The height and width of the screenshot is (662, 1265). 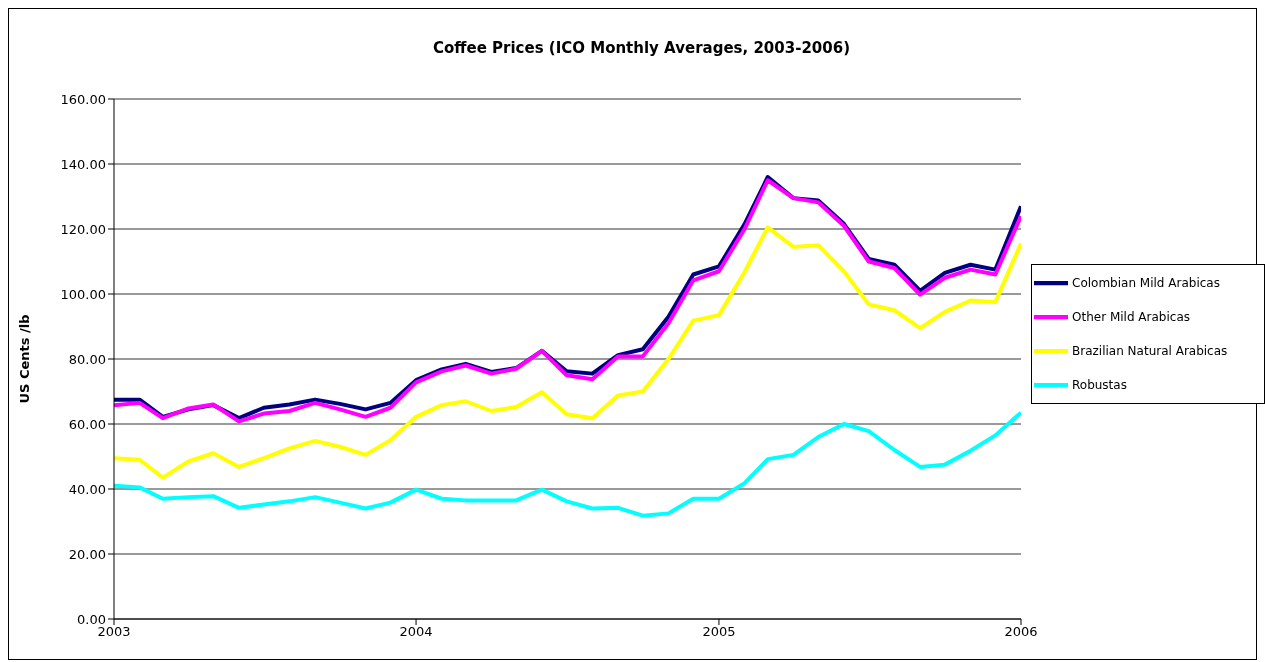 I want to click on chart-title: Coffee Prices (ICO Monthly Averages, 2003-2006), so click(x=641, y=48).